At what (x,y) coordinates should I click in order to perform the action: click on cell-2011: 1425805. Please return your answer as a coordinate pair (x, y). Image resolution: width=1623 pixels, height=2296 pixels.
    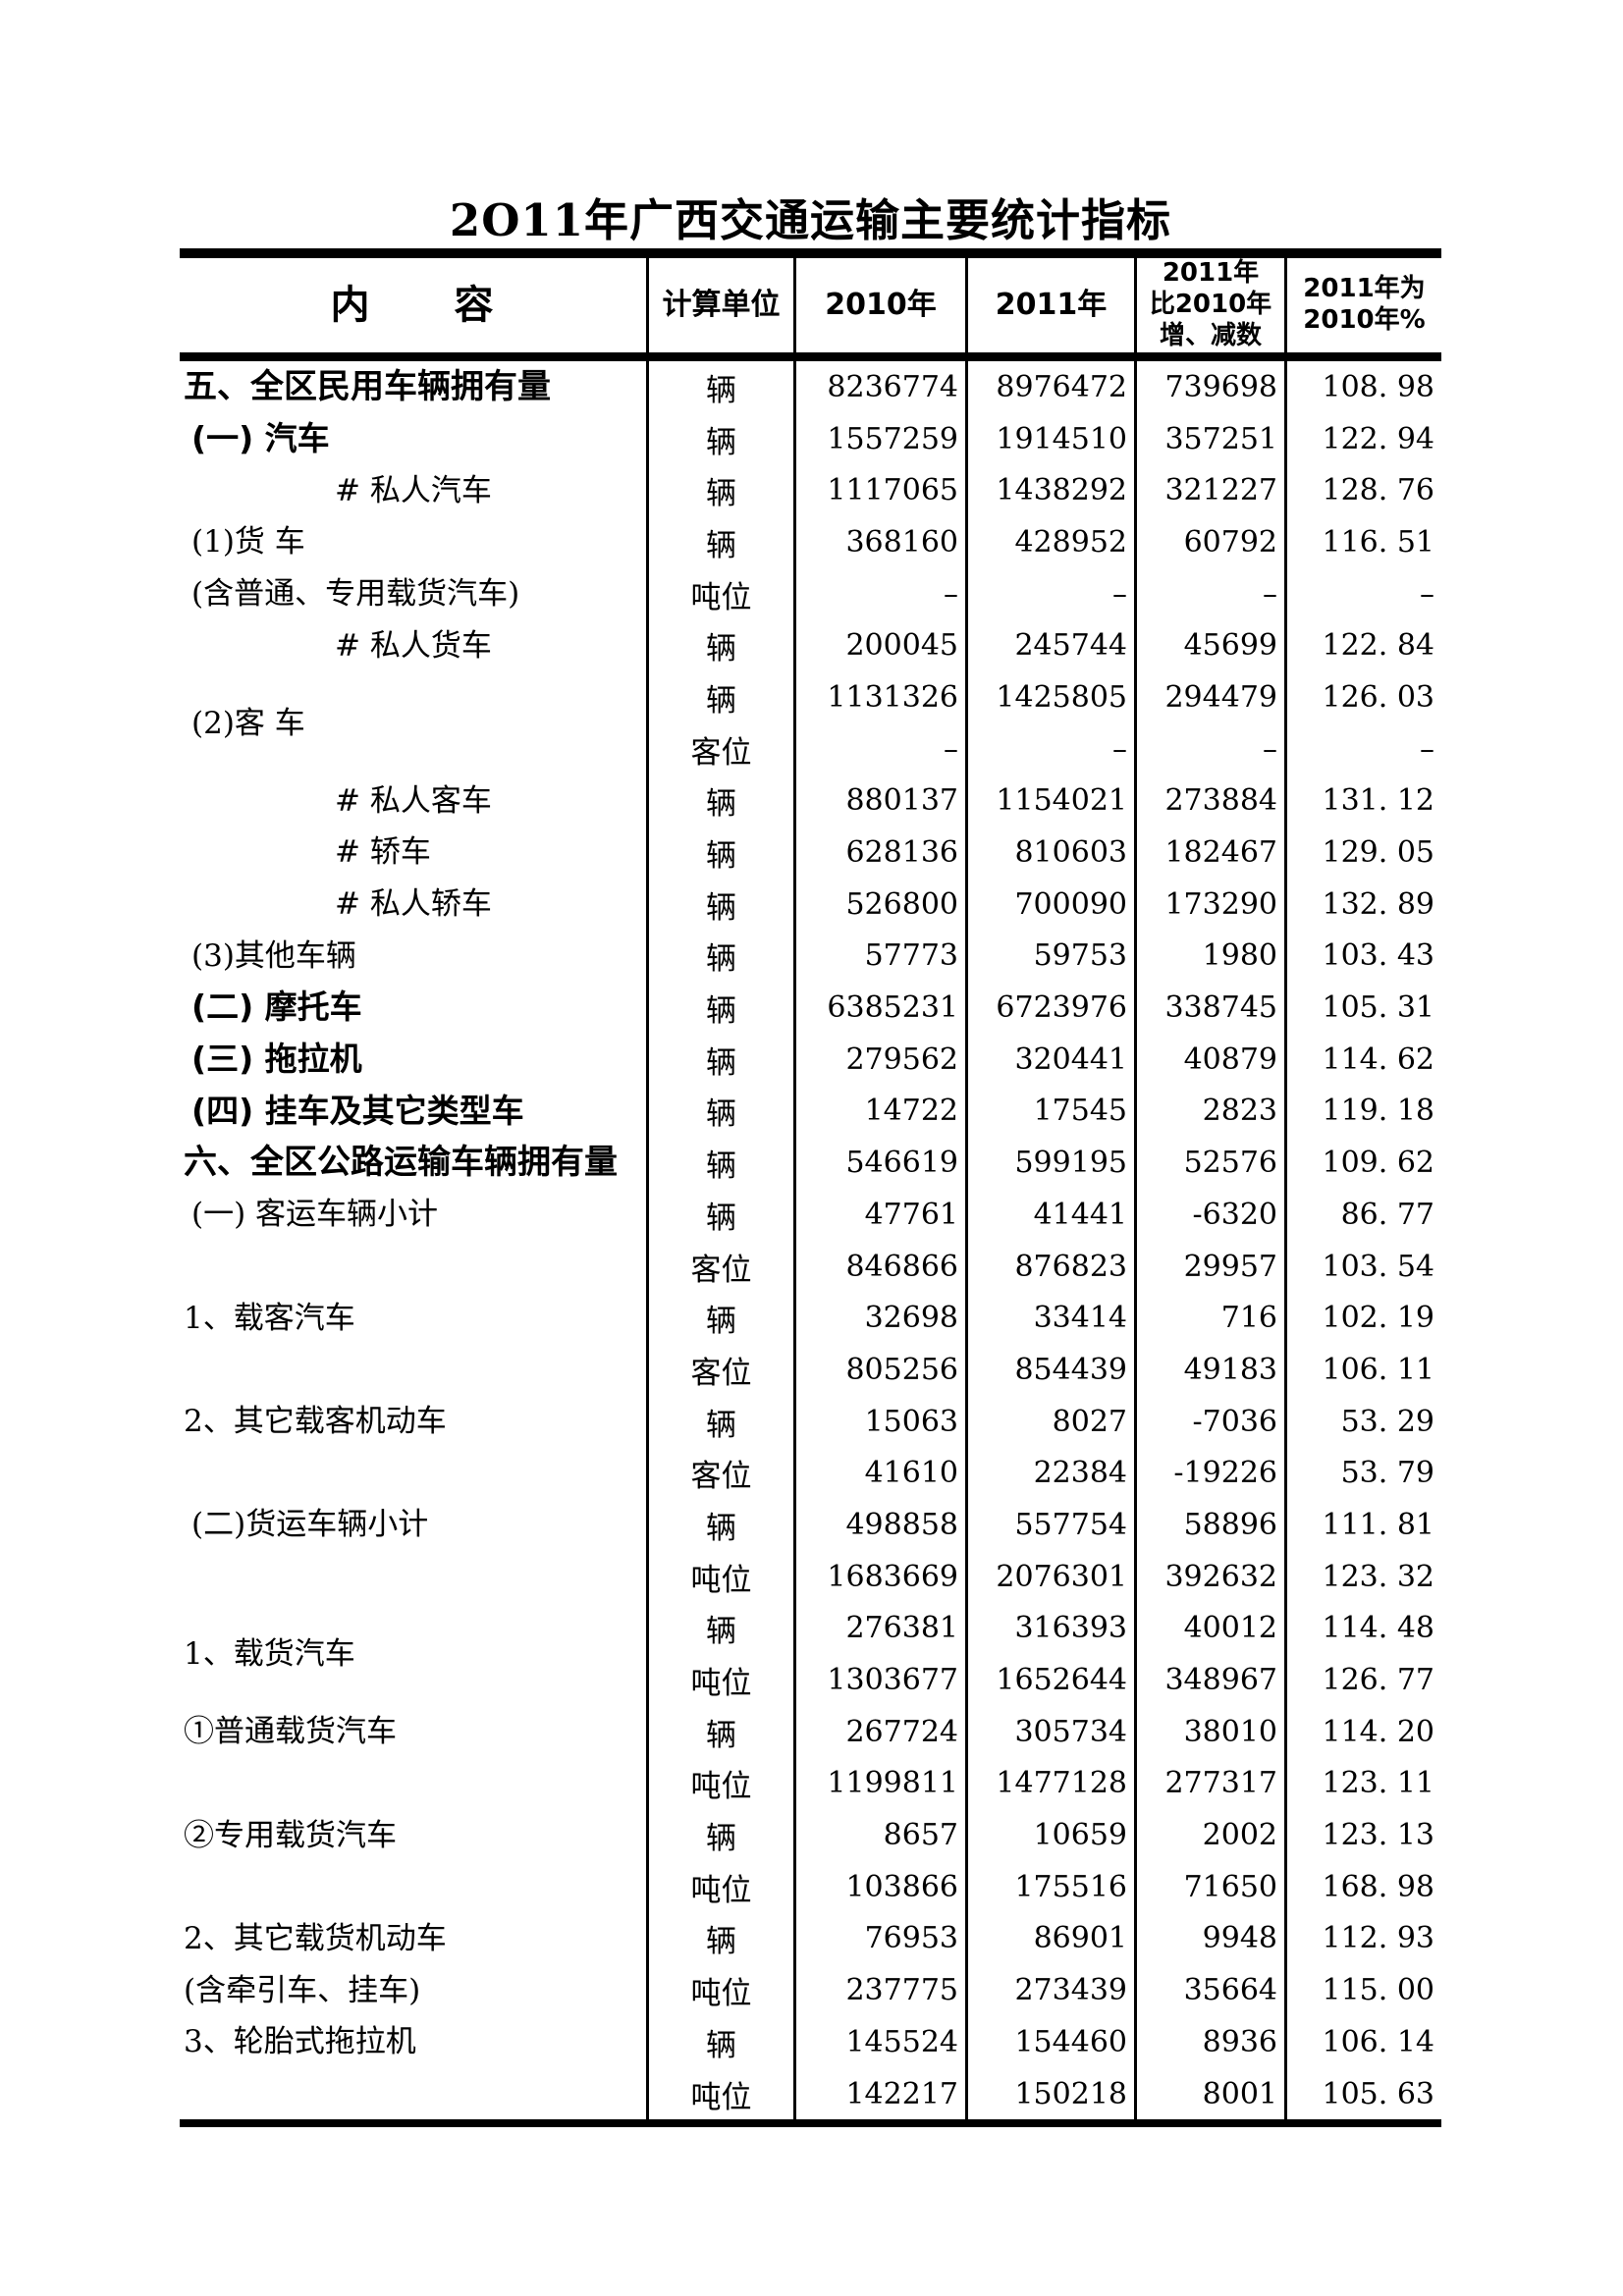
    Looking at the image, I should click on (1049, 697).